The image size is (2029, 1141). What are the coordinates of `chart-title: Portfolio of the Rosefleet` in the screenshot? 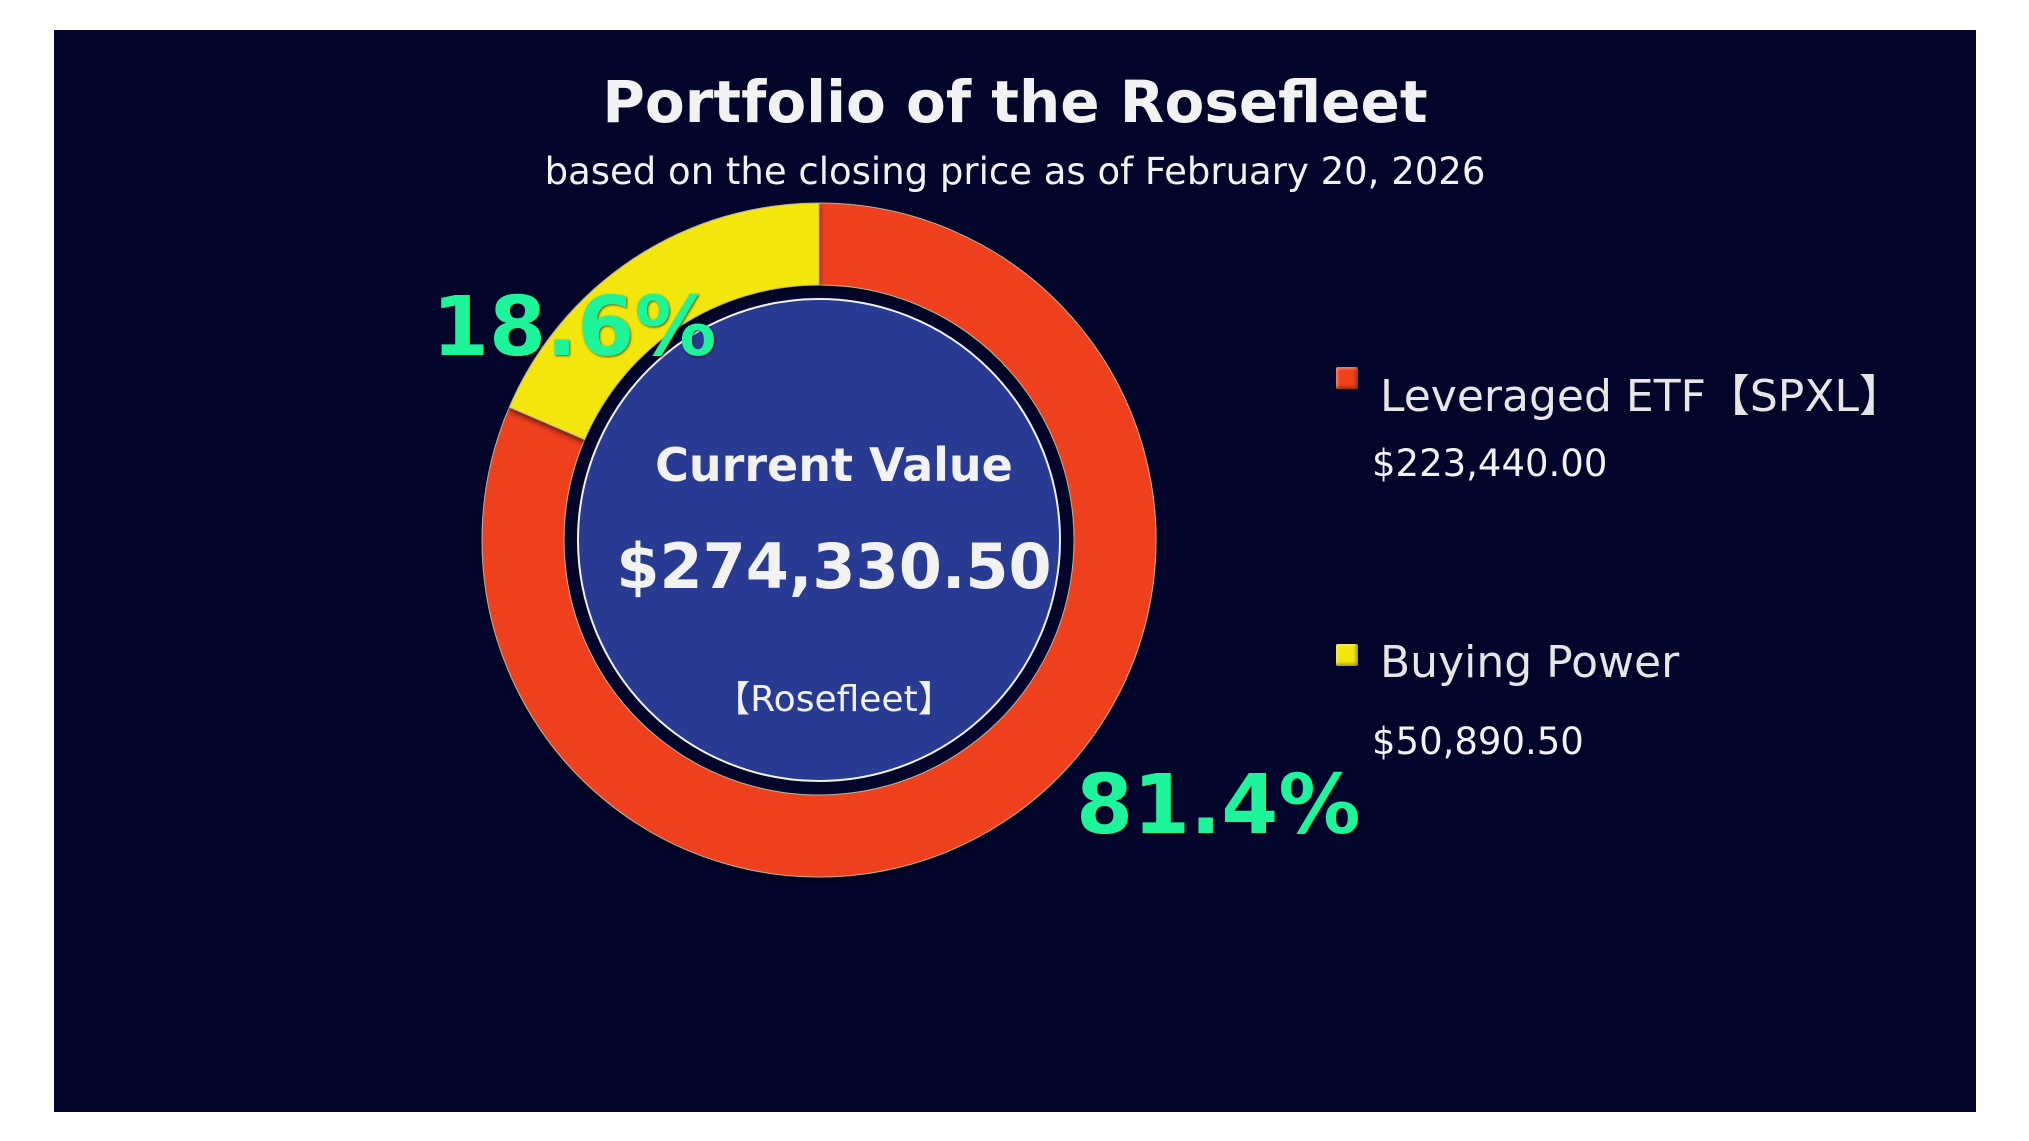 It's located at (1015, 102).